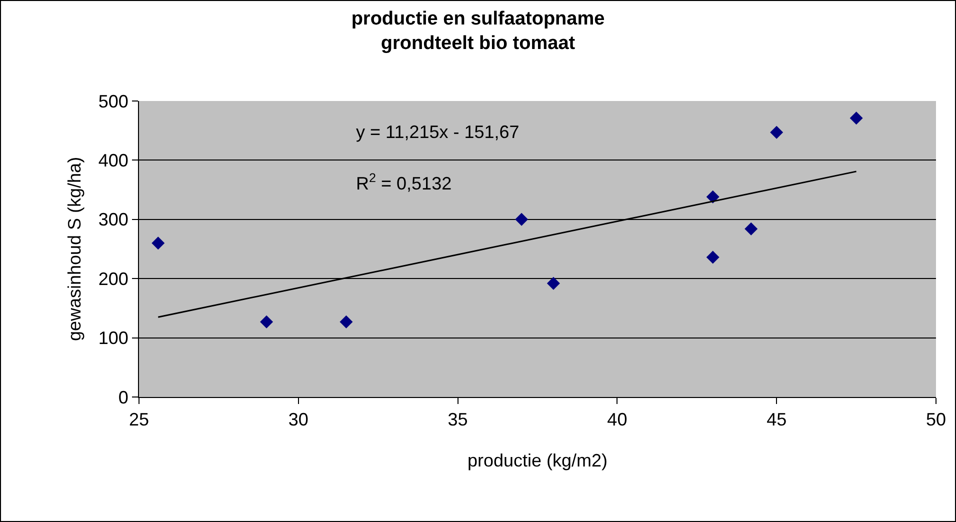 The height and width of the screenshot is (522, 956). Describe the element at coordinates (404, 182) in the screenshot. I see `annotation: R$^{2}$ = 0,5132` at that location.